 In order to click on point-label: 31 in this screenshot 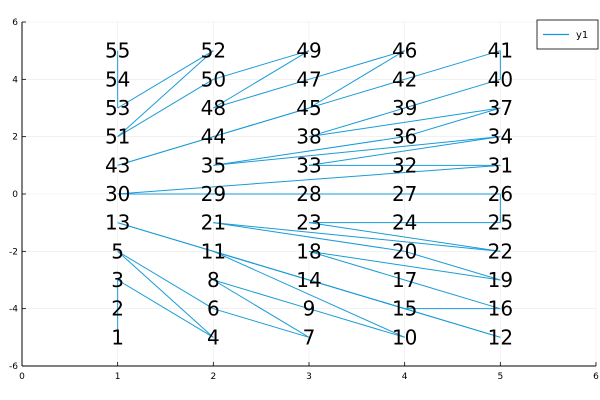, I will do `click(500, 165)`.